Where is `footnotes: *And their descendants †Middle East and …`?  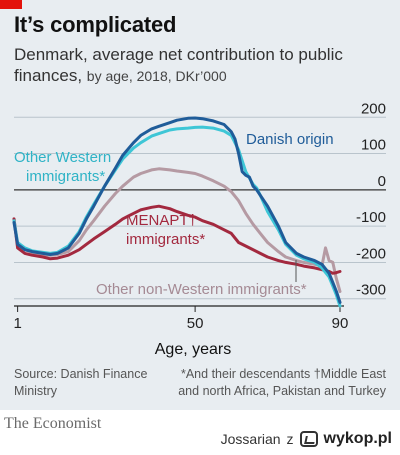 footnotes: *And their descendants †Middle East and … is located at coordinates (272, 383).